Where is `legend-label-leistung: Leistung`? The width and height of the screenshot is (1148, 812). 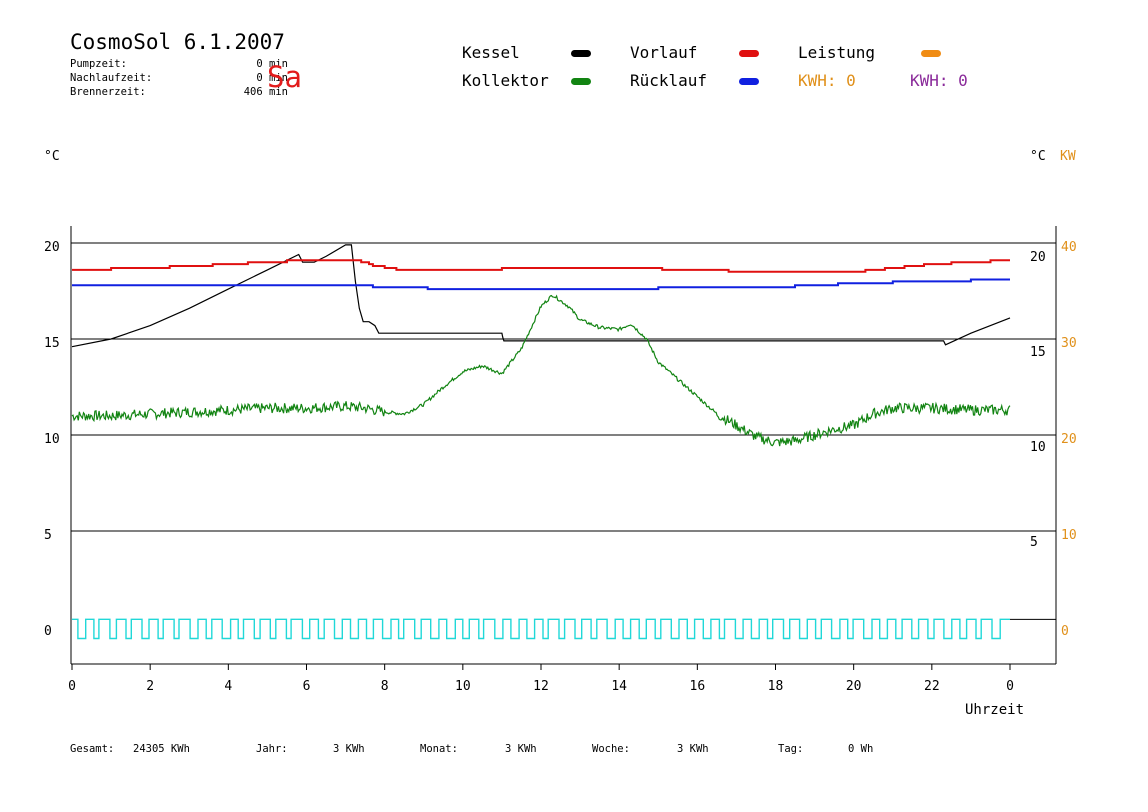
legend-label-leistung: Leistung is located at coordinates (837, 52).